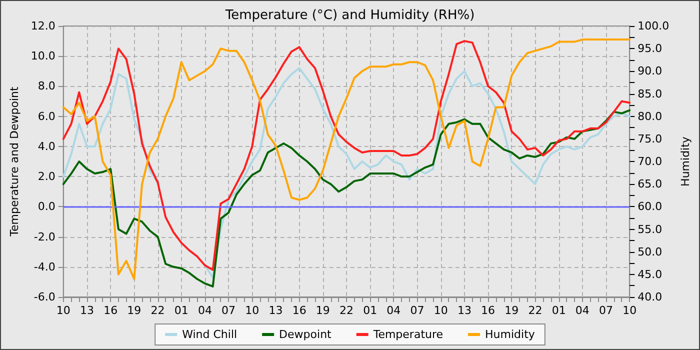  What do you see at coordinates (650, 139) in the screenshot?
I see `y2-tick-label: 75.0` at bounding box center [650, 139].